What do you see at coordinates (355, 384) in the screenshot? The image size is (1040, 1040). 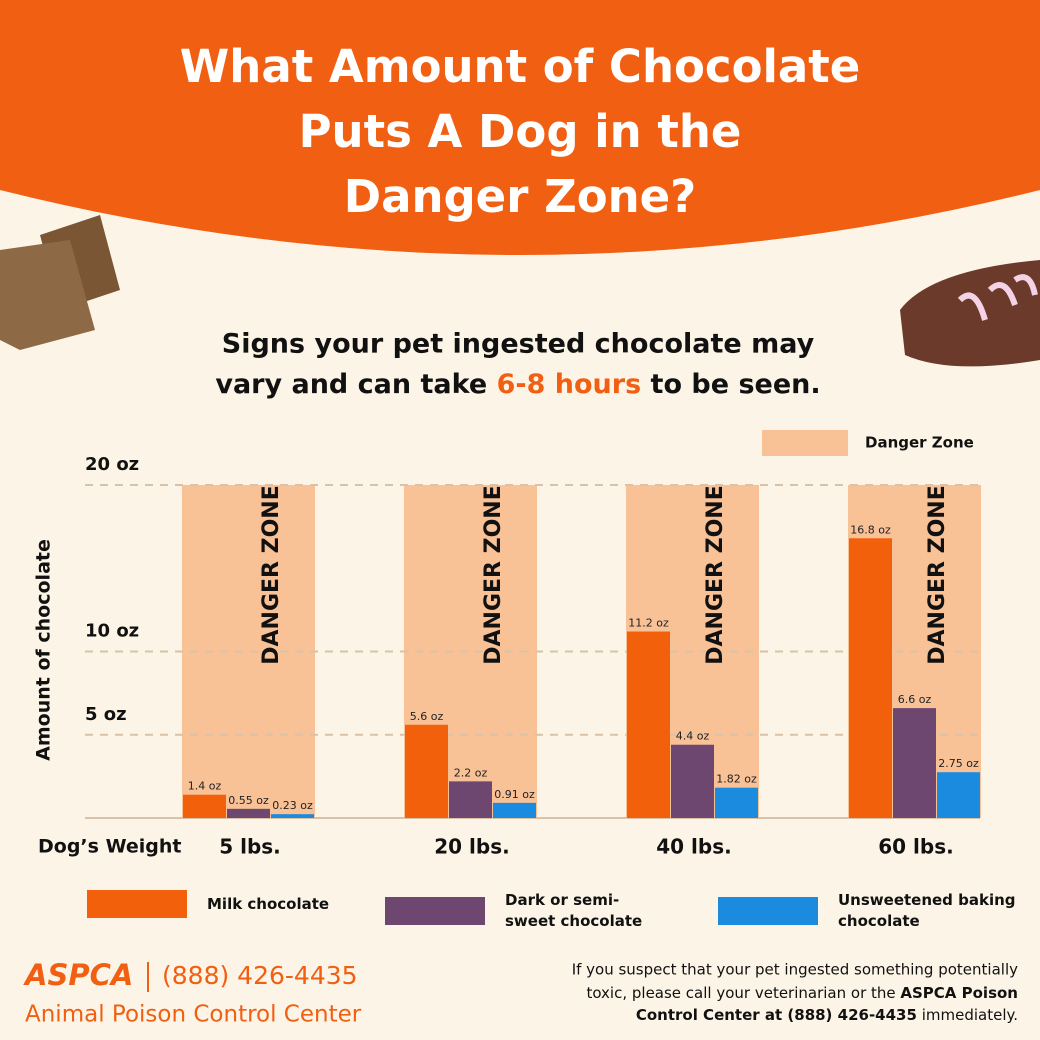 I see `subtitle-part: vary and can take` at bounding box center [355, 384].